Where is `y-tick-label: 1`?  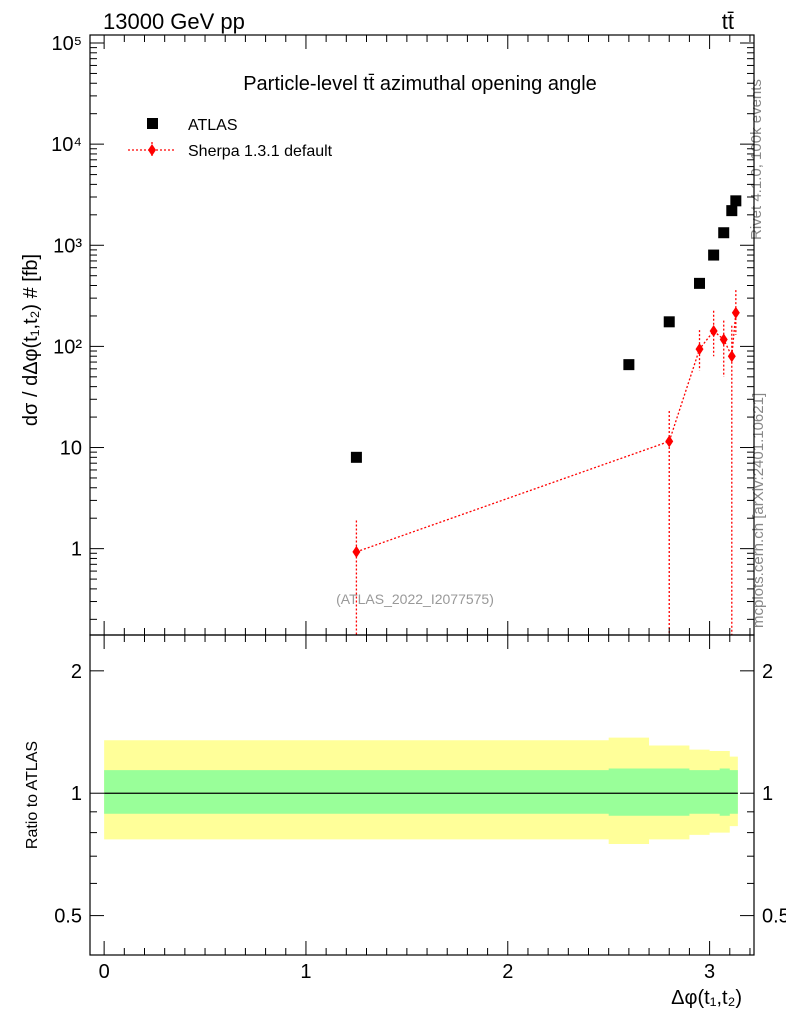 y-tick-label: 1 is located at coordinates (76, 550).